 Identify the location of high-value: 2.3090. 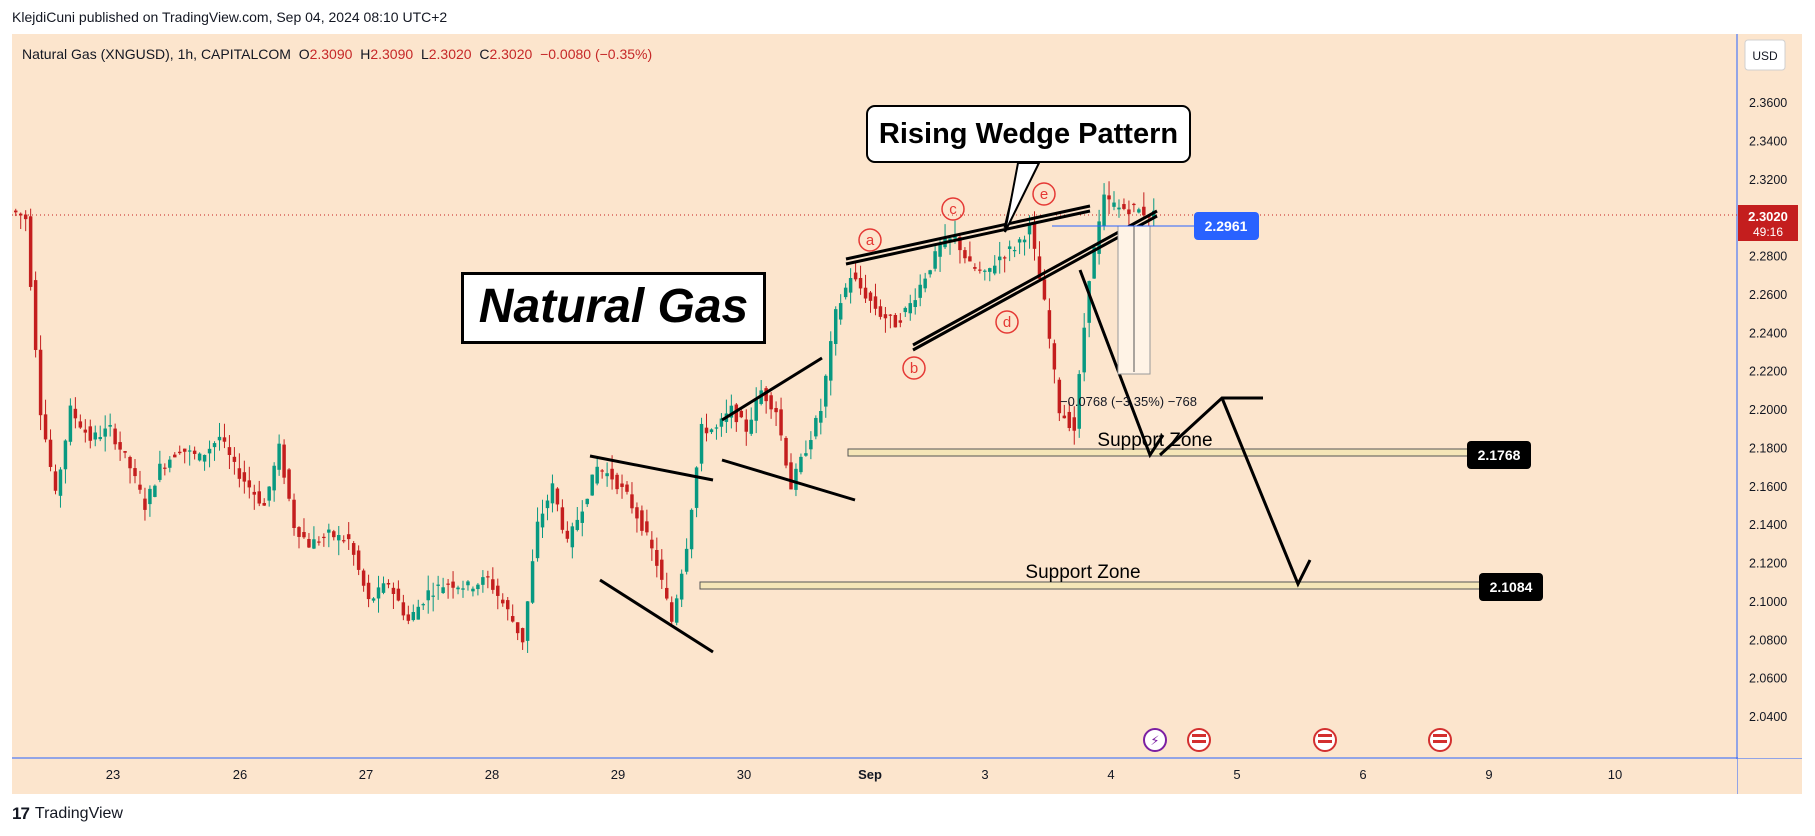
(392, 54).